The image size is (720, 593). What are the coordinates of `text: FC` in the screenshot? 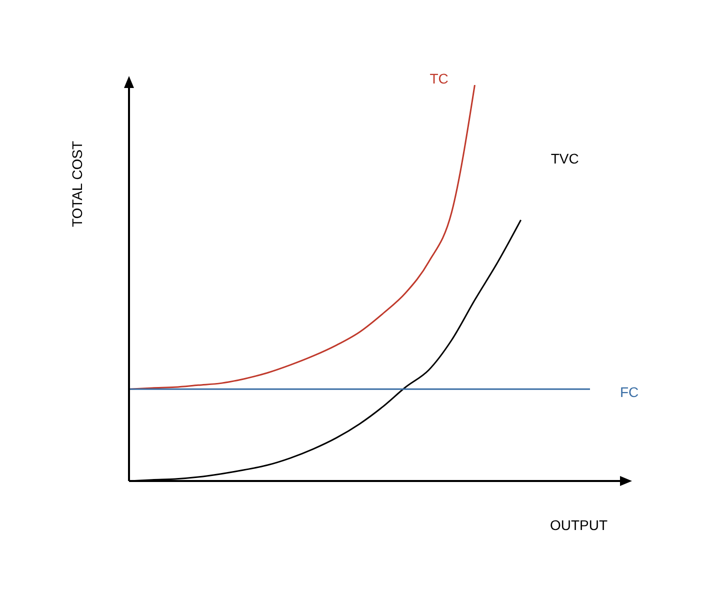 It's located at (629, 392).